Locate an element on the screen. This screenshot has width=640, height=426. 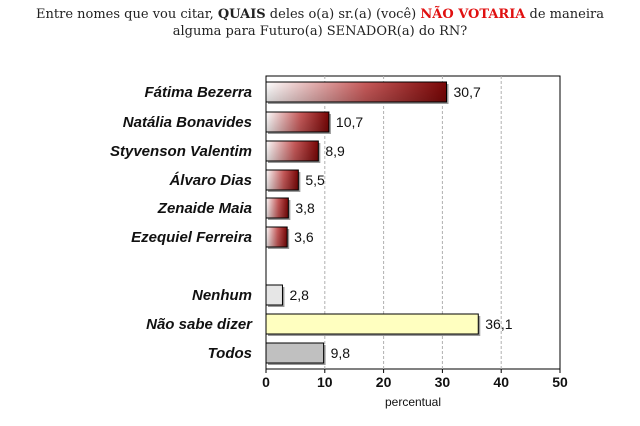
value-label-4: 3,8 is located at coordinates (305, 208).